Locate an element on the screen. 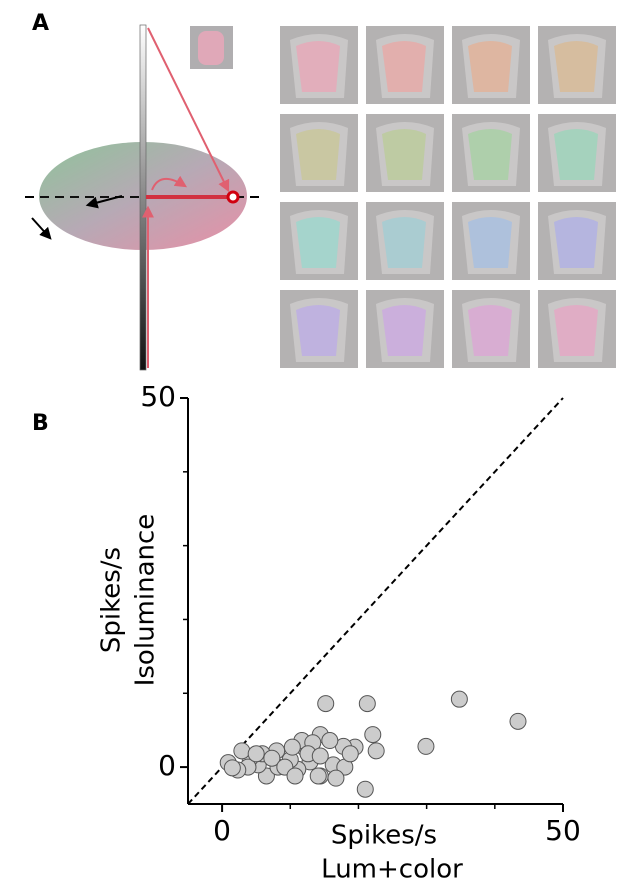  stimulus-diagram is located at coordinates (143, 197).